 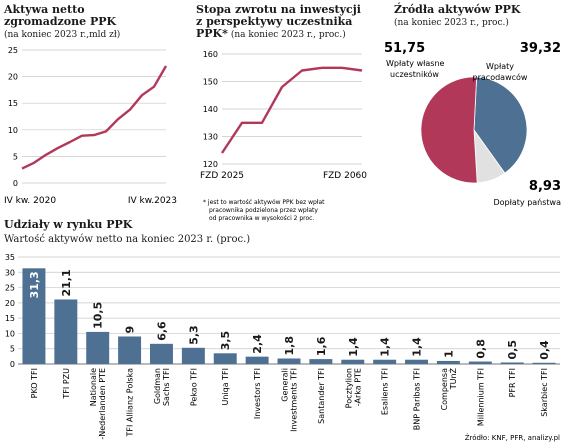 I want to click on market-share-category-label: Investments TFI, so click(x=294, y=400).